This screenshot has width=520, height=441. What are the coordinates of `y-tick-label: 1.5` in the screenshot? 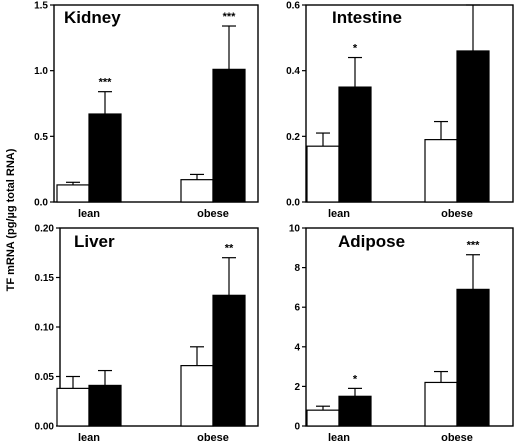 It's located at (41, 6).